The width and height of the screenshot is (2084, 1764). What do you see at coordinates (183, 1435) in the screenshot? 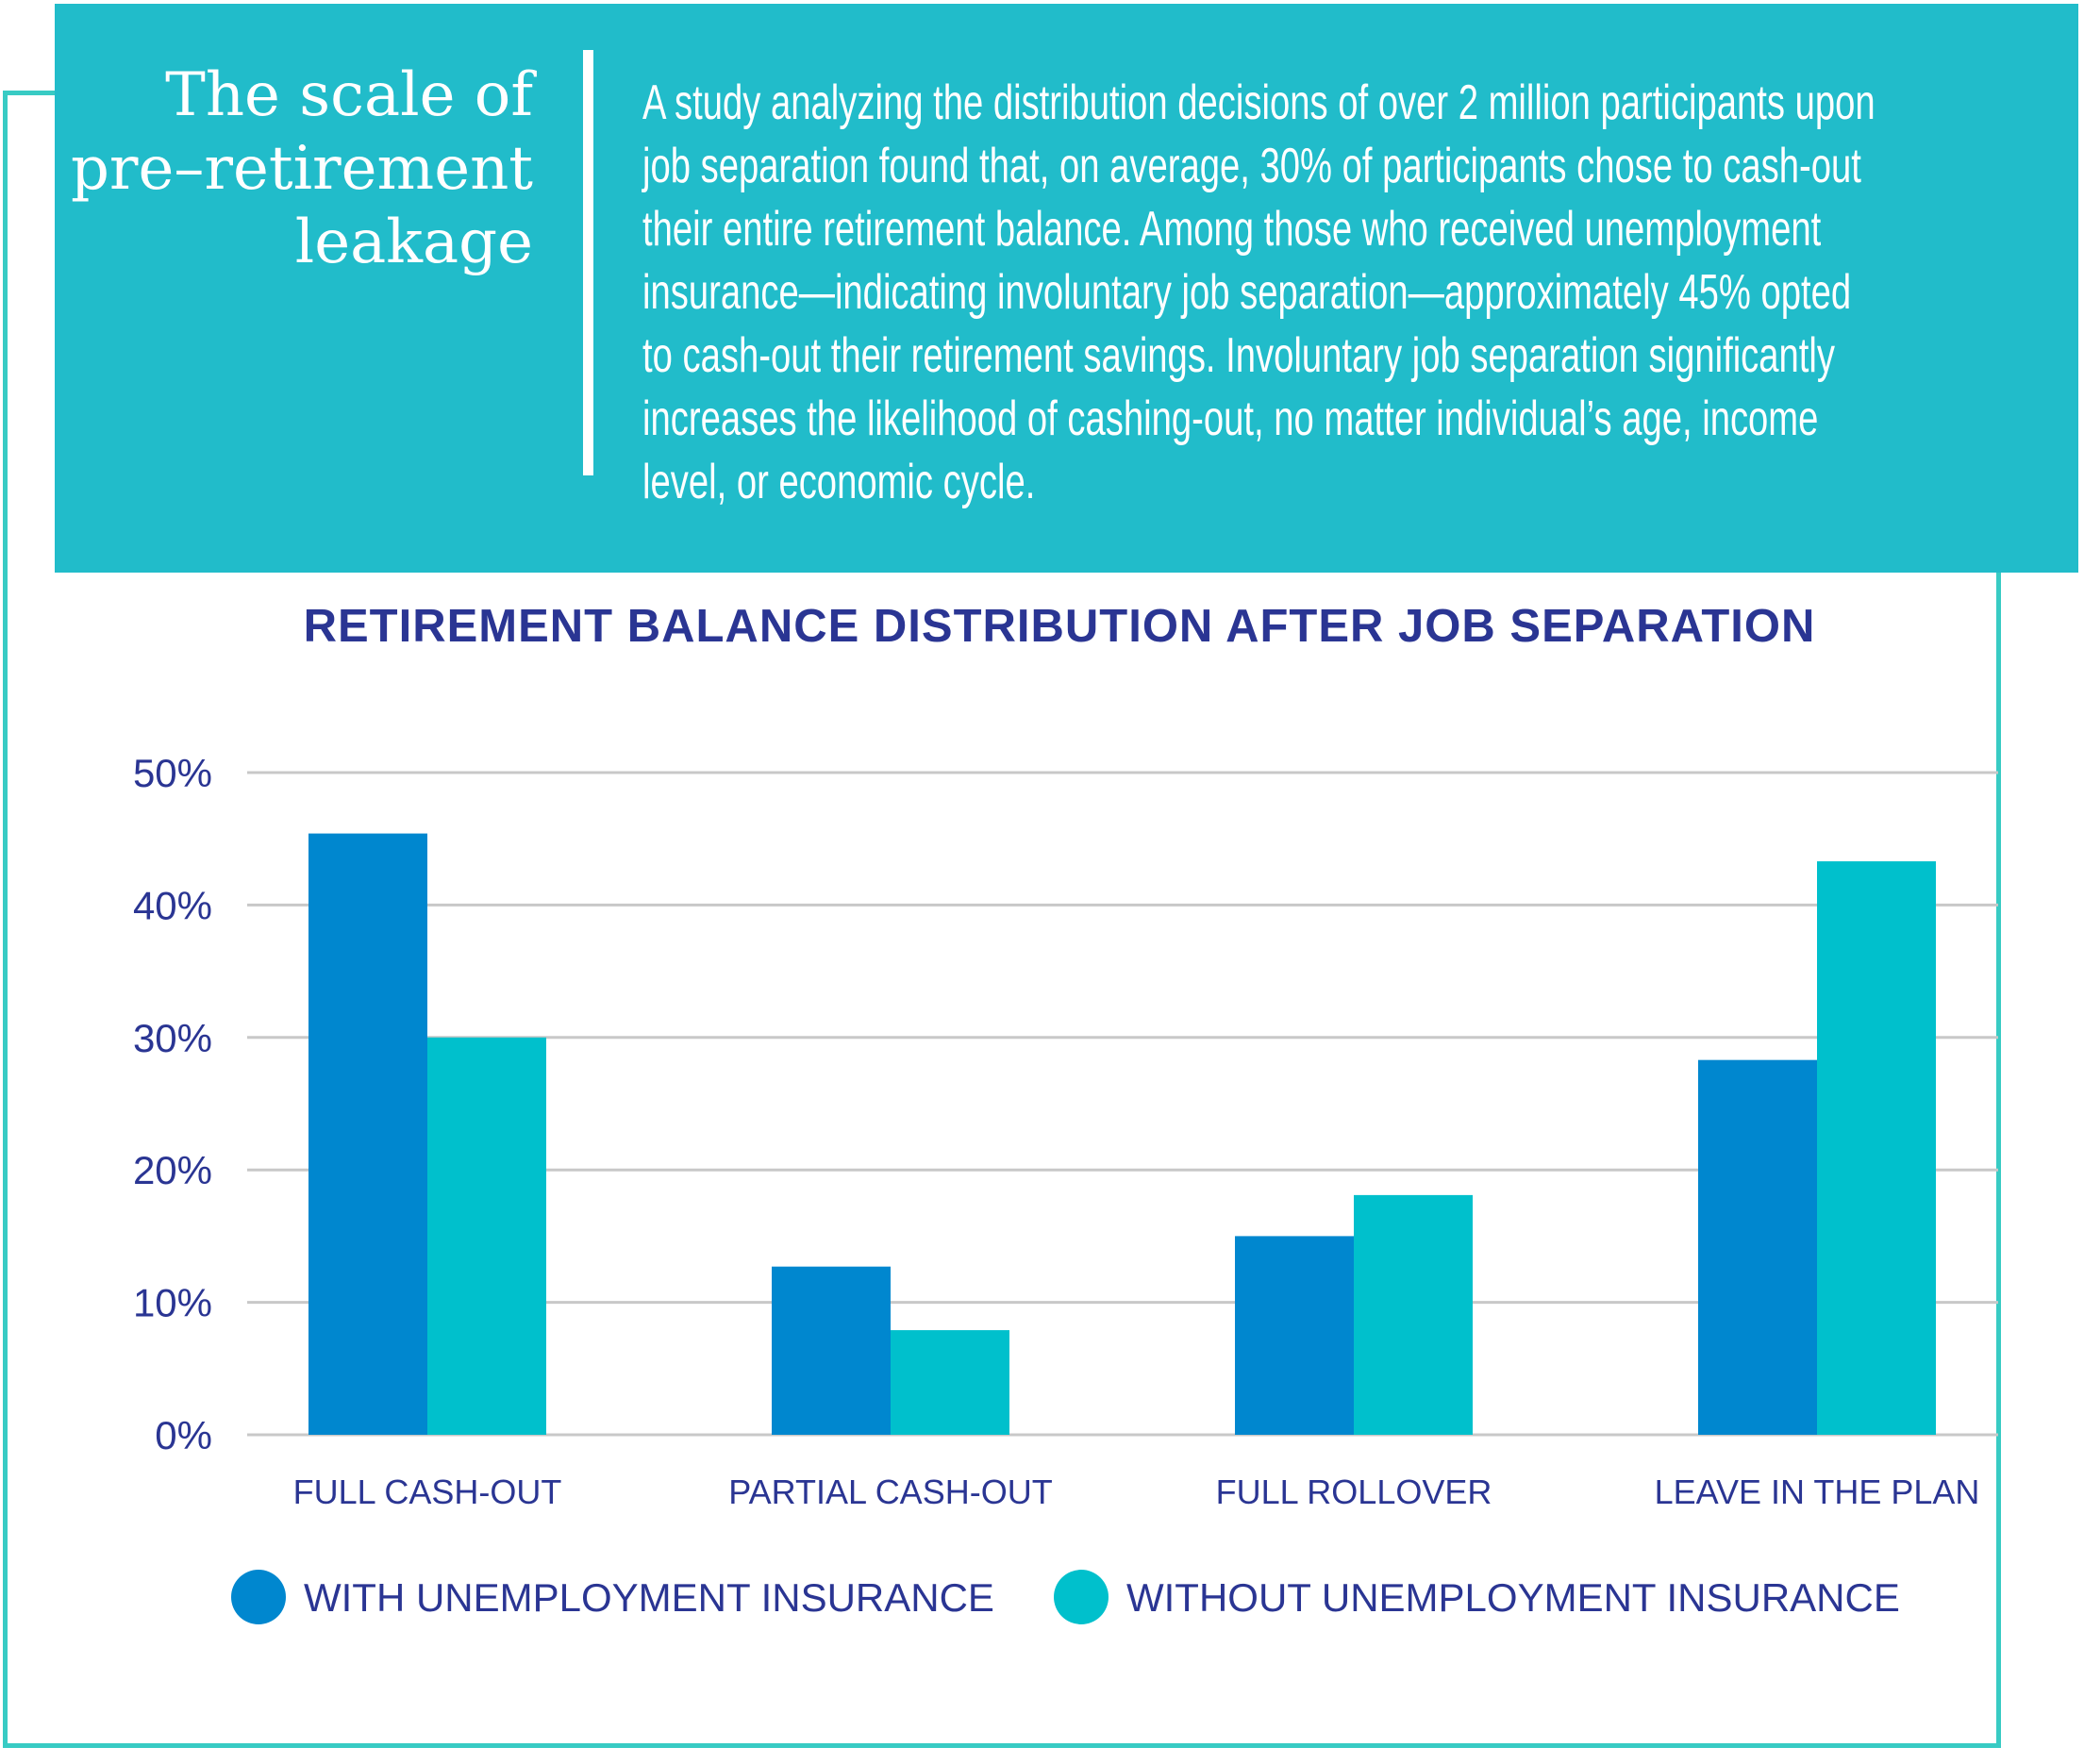
I see `y-tick-label: 0%` at bounding box center [183, 1435].